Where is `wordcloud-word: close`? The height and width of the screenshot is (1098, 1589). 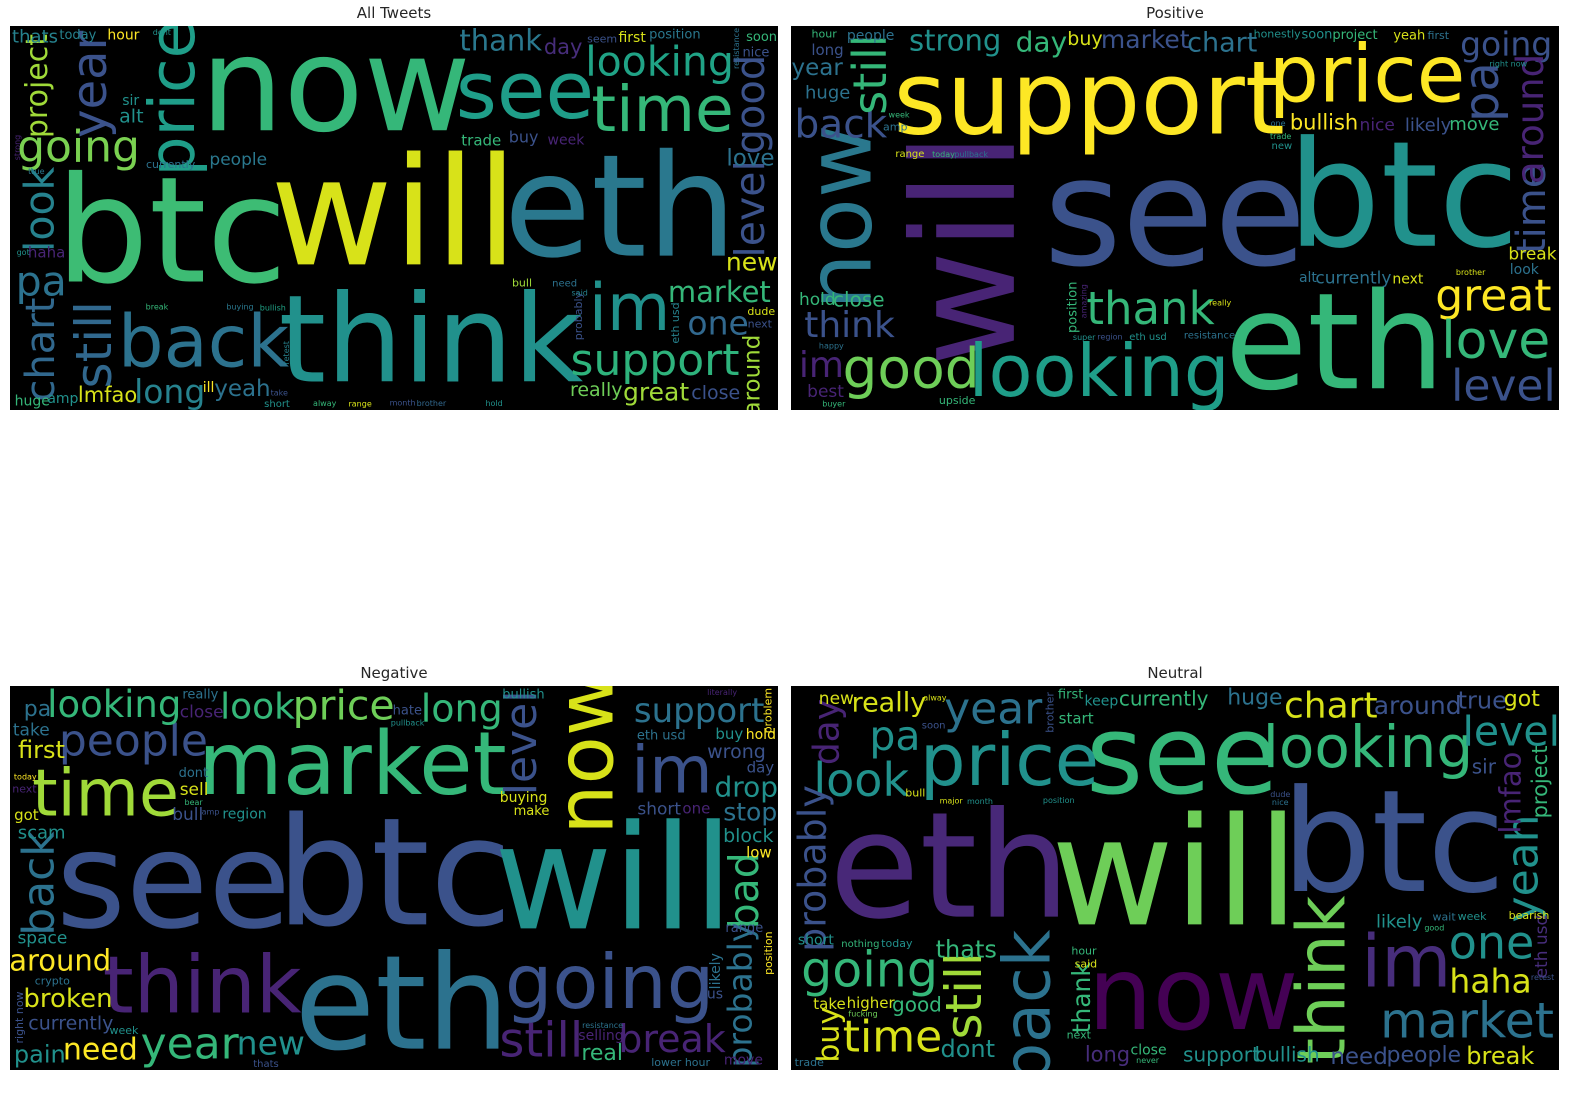 wordcloud-word: close is located at coordinates (202, 712).